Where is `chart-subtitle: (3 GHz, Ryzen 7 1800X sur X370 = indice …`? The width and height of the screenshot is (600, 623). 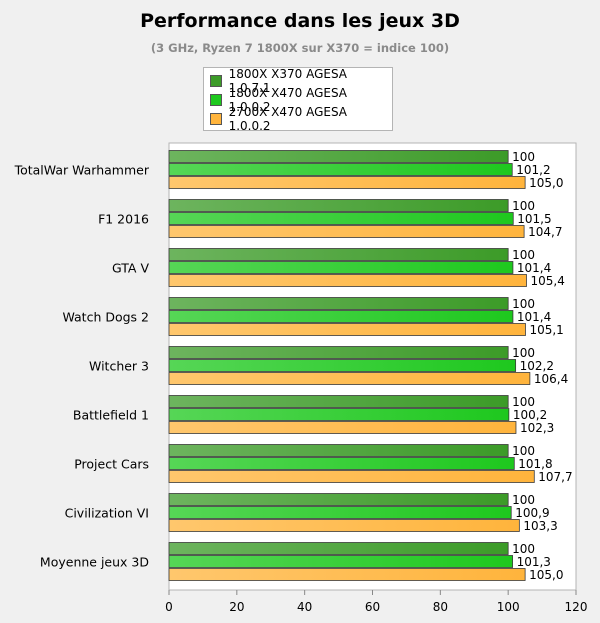
chart-subtitle: (3 GHz, Ryzen 7 1800X sur X370 = indice … is located at coordinates (300, 48).